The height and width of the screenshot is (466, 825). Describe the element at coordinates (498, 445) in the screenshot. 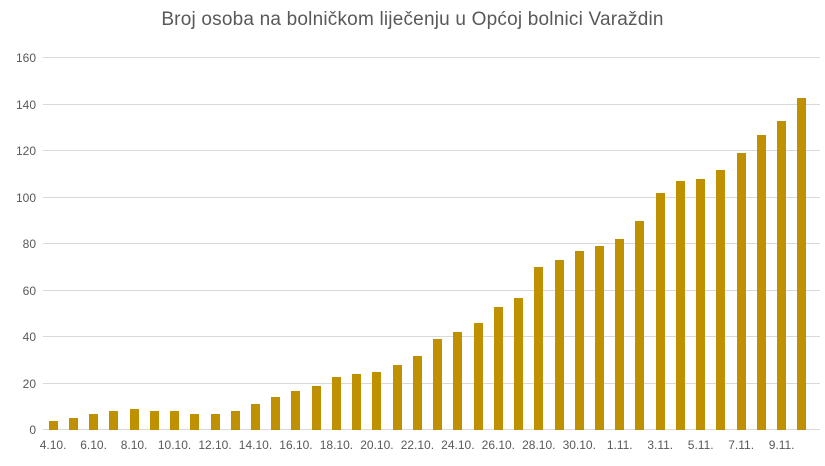

I see `x-axis-tick-label: 26.10.` at that location.